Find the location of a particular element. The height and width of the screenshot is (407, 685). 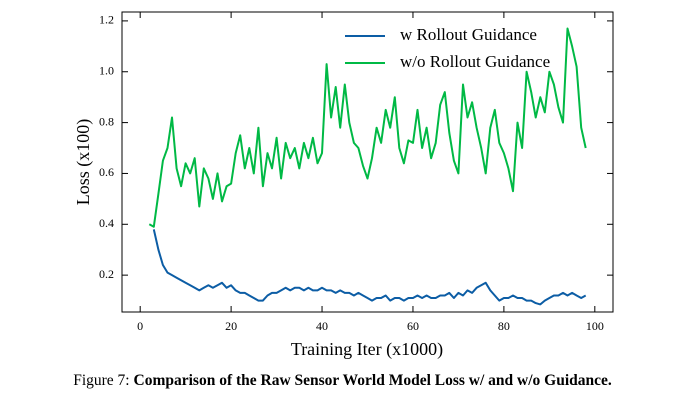

y-tick-label: 1.0 is located at coordinates (106, 70).